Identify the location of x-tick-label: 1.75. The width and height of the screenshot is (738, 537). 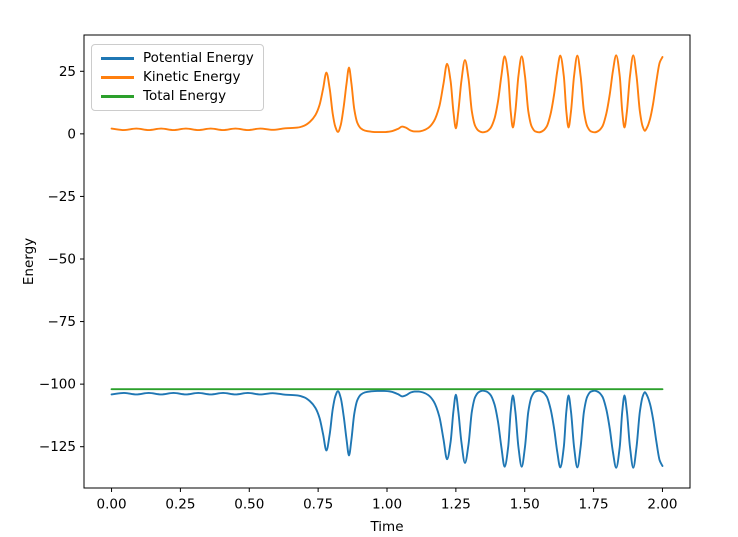
(594, 505).